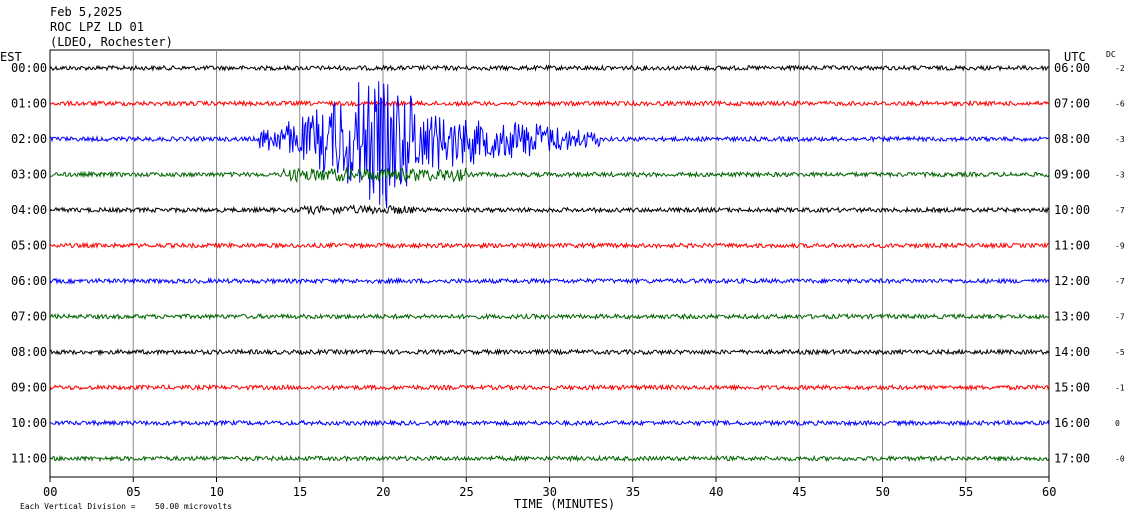 This screenshot has height=519, width=1130. I want to click on dc-value: -0, so click(1120, 459).